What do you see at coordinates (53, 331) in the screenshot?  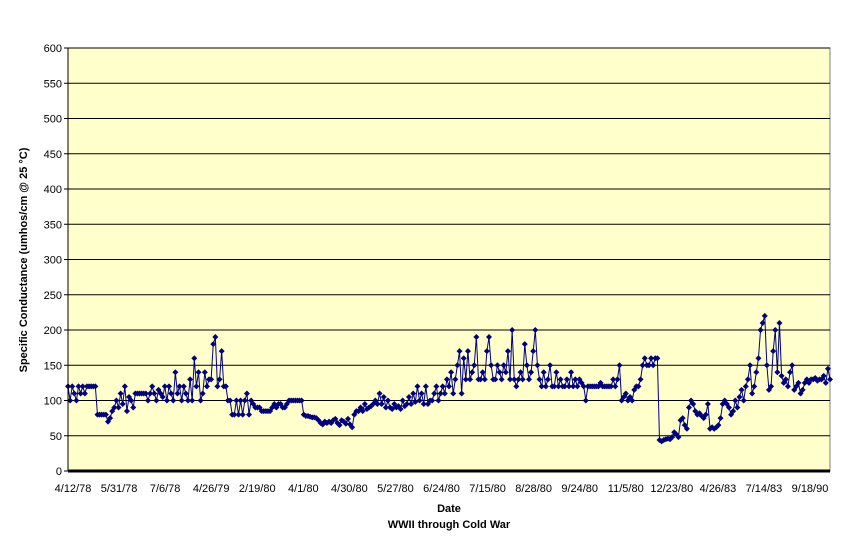 I see `y-tick-label: 200` at bounding box center [53, 331].